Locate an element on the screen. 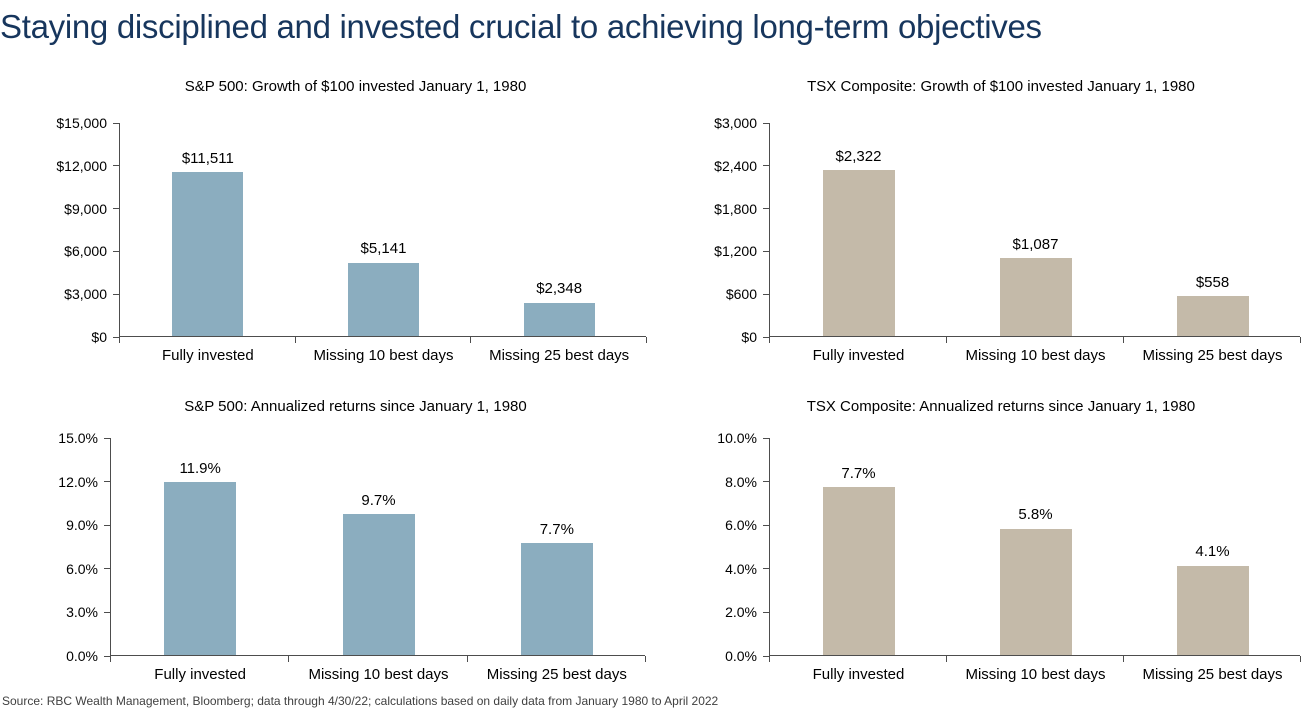 This screenshot has width=1305, height=714. y-axis-tick-label: $12,000 is located at coordinates (81, 165).